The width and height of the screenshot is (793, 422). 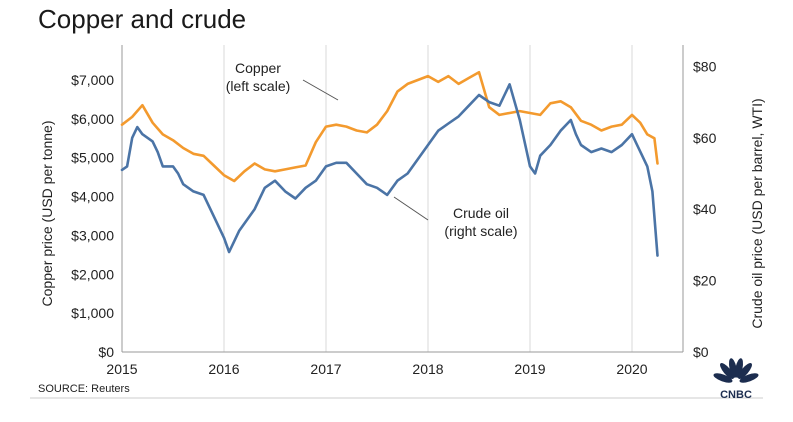 What do you see at coordinates (258, 86) in the screenshot?
I see `copper-annotation-line2: (left scale)` at bounding box center [258, 86].